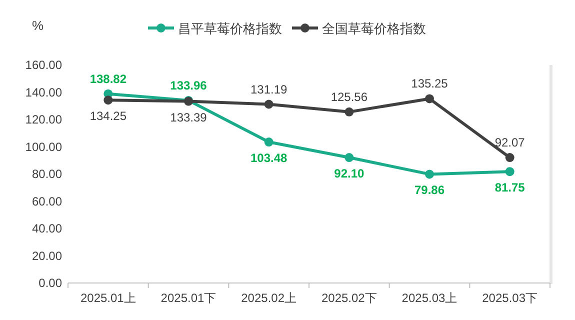 Image resolution: width=575 pixels, height=320 pixels. What do you see at coordinates (429, 190) in the screenshot?
I see `data-label: 79.86` at bounding box center [429, 190].